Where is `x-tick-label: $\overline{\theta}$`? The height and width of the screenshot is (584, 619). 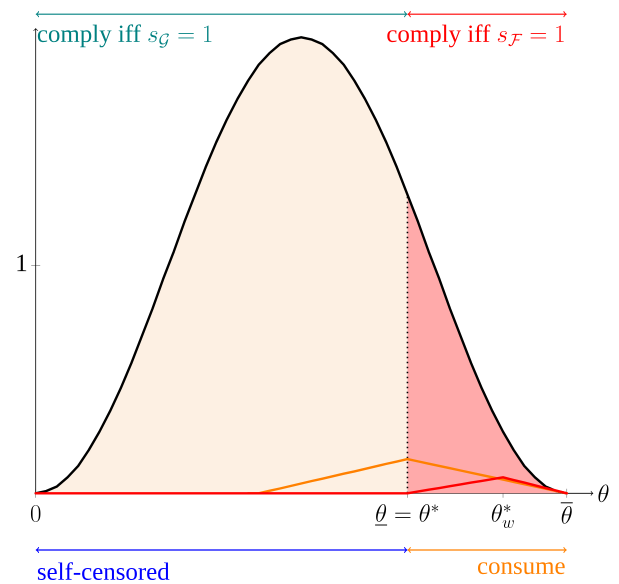 x-tick-label: $\overline{\theta}$ is located at coordinates (566, 513).